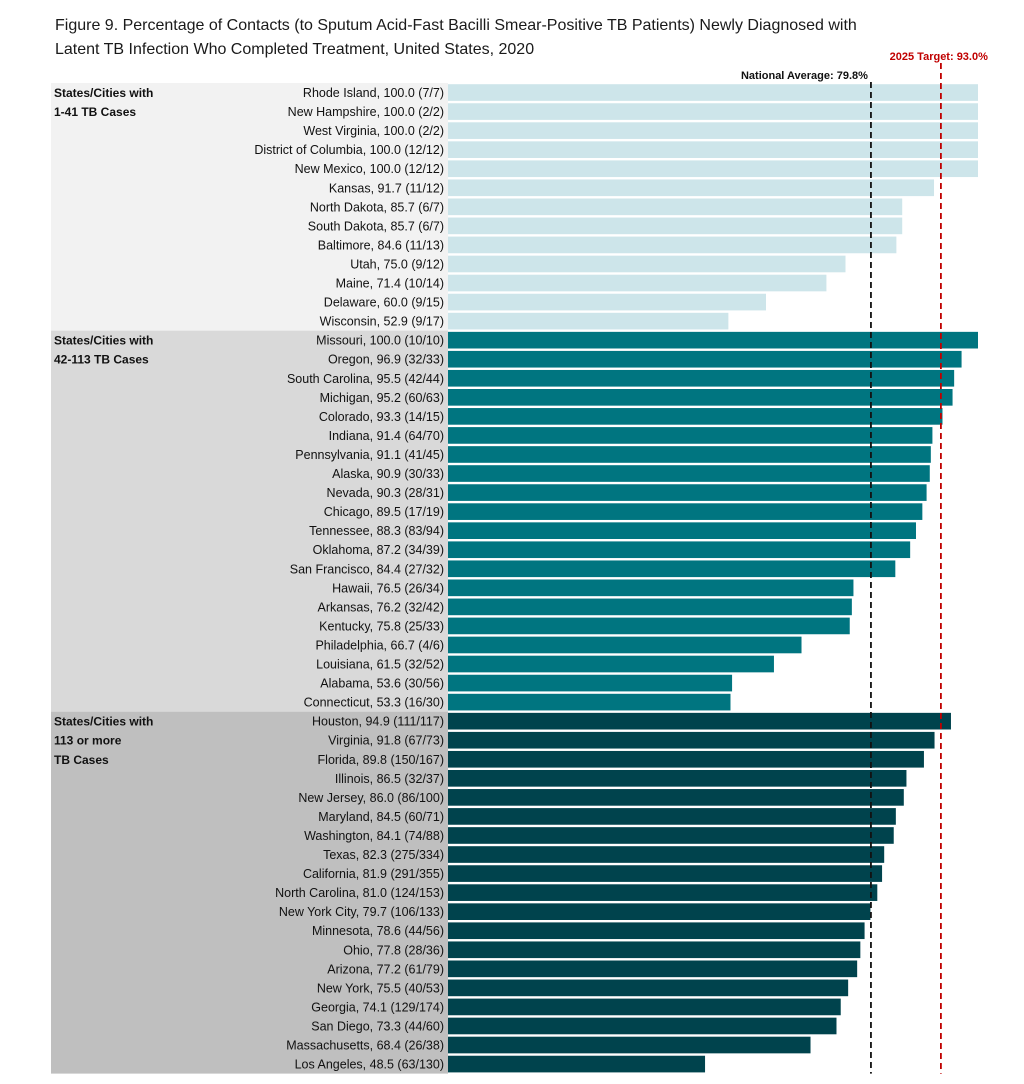  Describe the element at coordinates (367, 569) in the screenshot. I see `category-label-2-13: San Francisco, 84.4 (27/32)` at that location.